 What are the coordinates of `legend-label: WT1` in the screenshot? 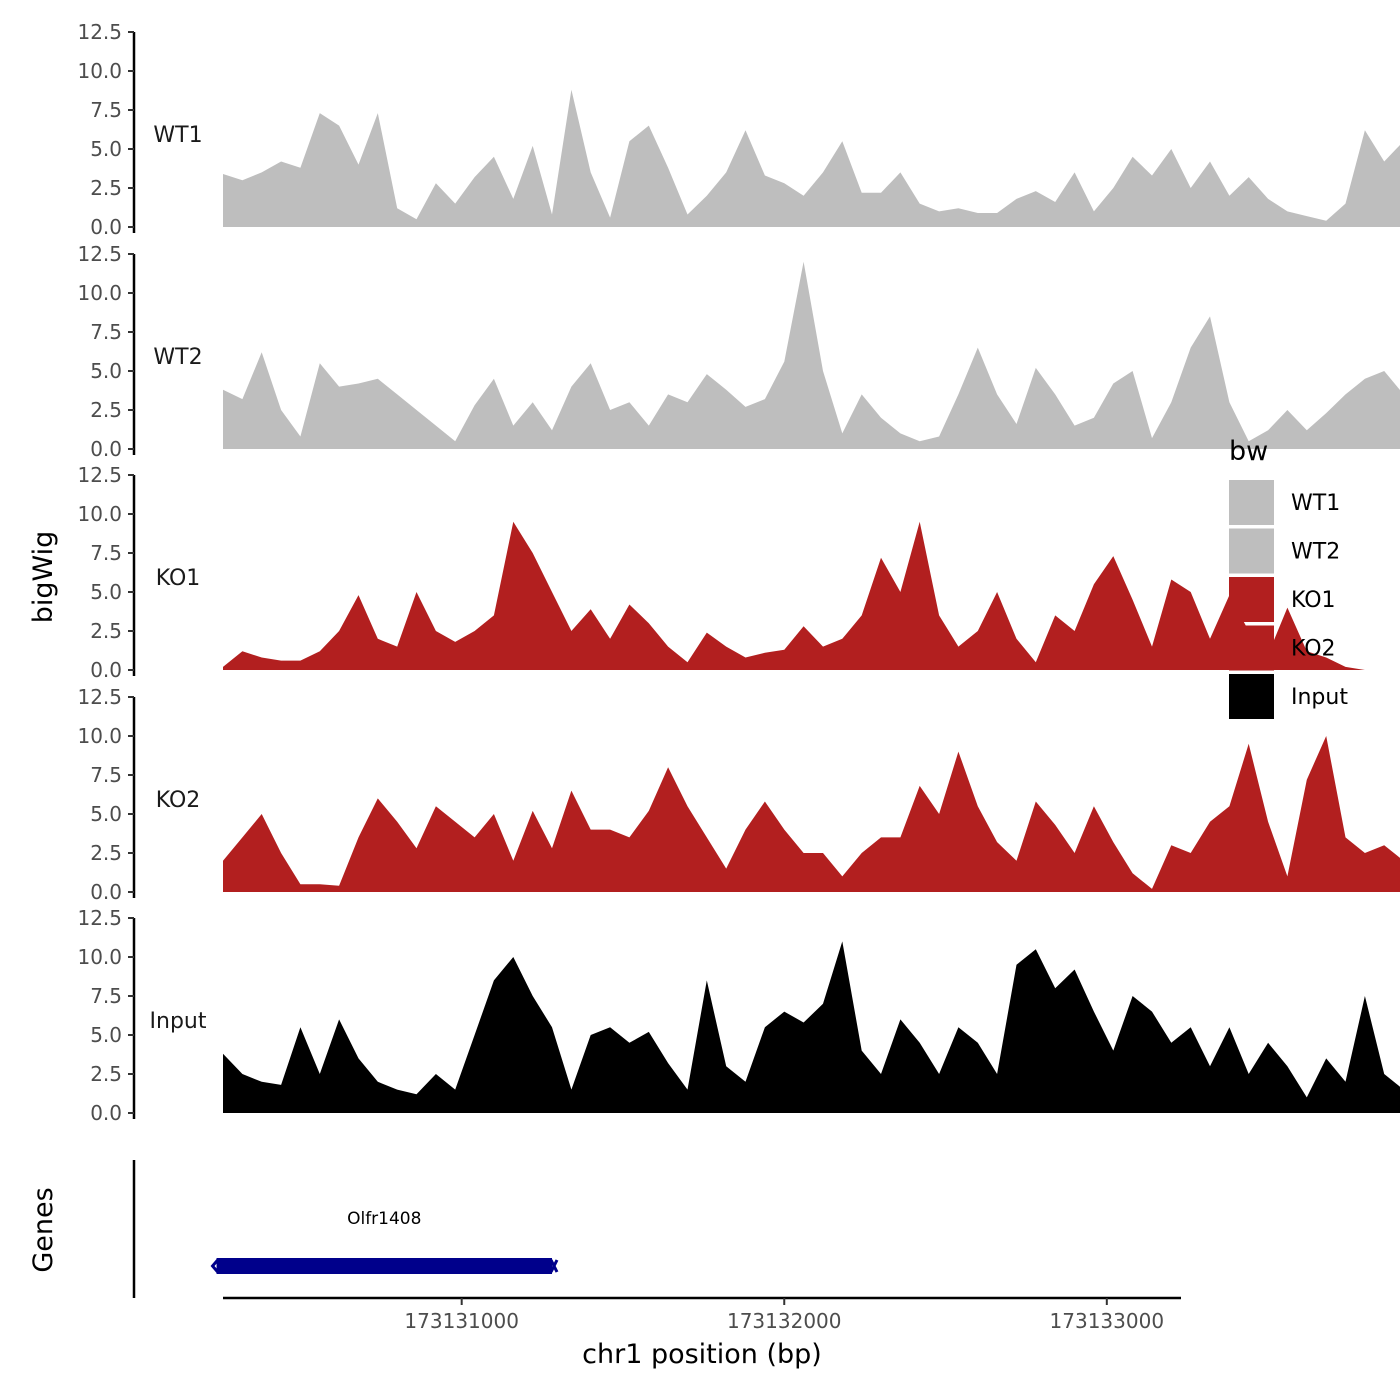 It's located at (1315, 503).